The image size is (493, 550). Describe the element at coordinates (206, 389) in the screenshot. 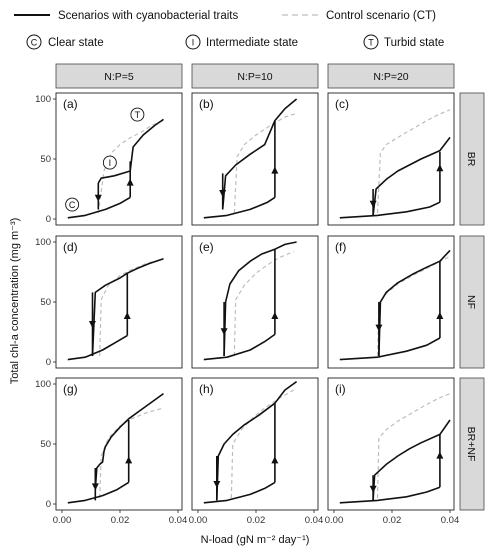

I see `panel-tag: (h)` at that location.